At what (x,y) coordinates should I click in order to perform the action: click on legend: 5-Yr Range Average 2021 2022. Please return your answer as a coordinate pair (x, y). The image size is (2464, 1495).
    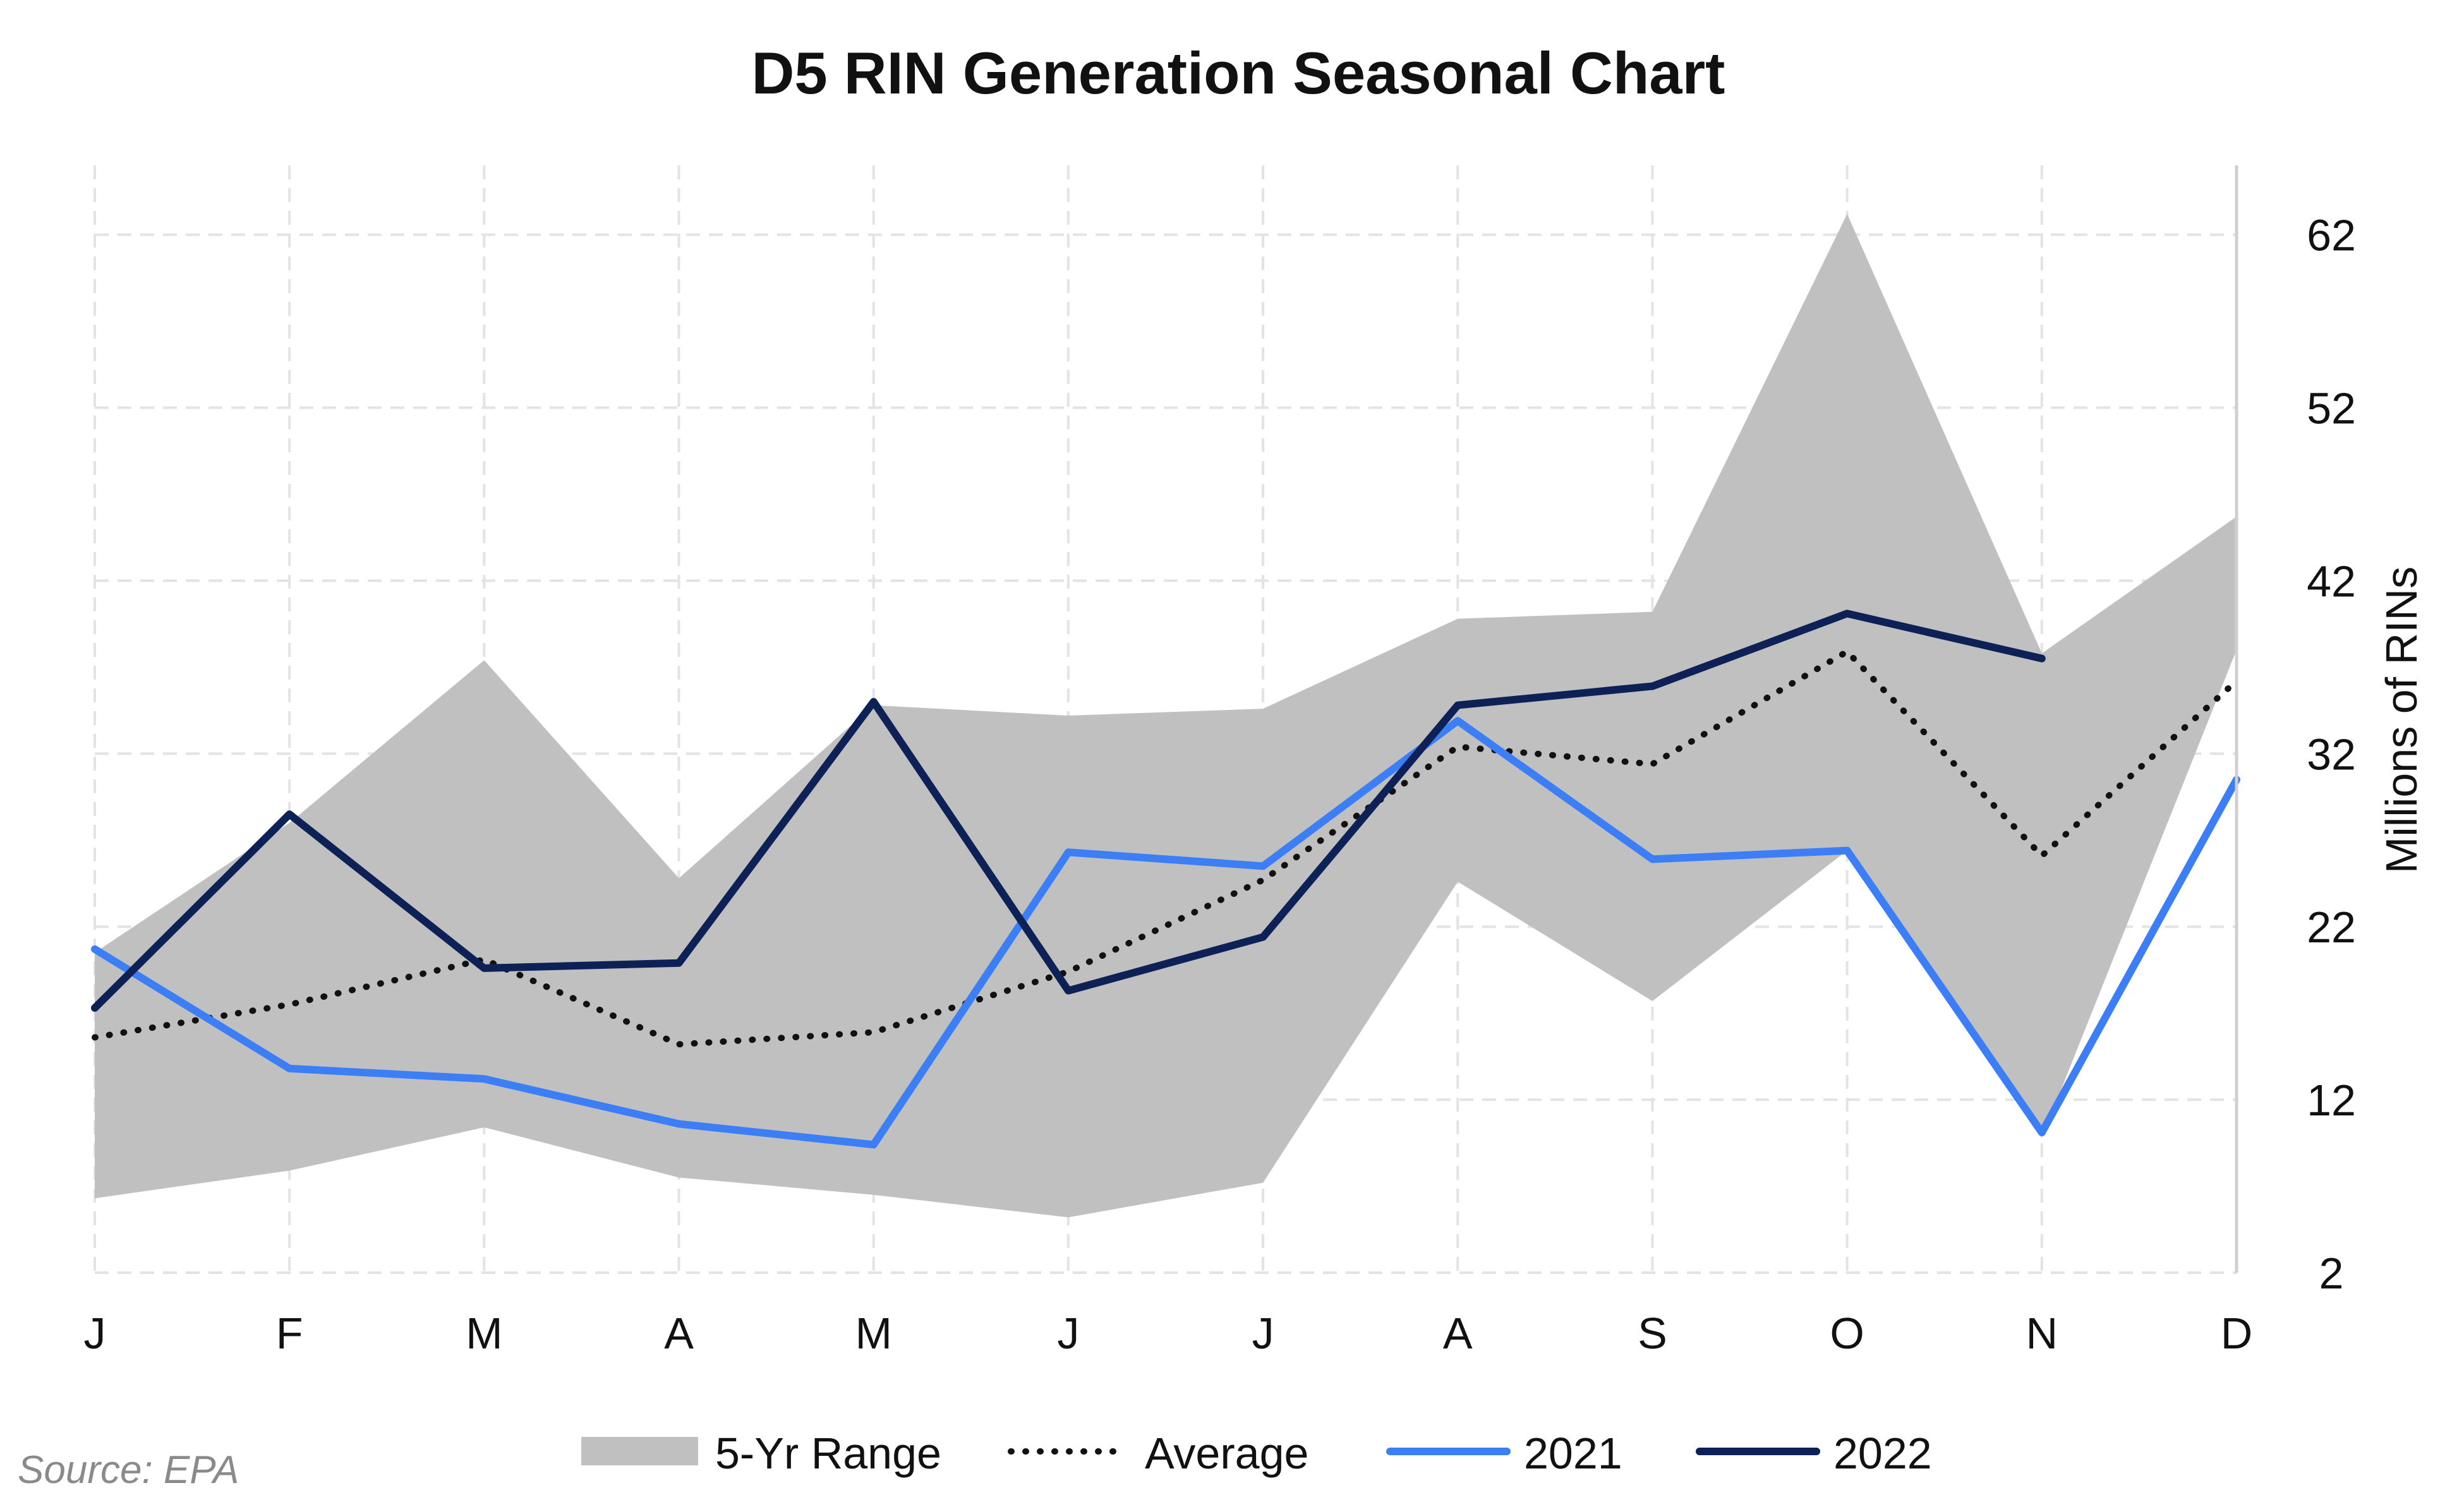
    Looking at the image, I should click on (1257, 1454).